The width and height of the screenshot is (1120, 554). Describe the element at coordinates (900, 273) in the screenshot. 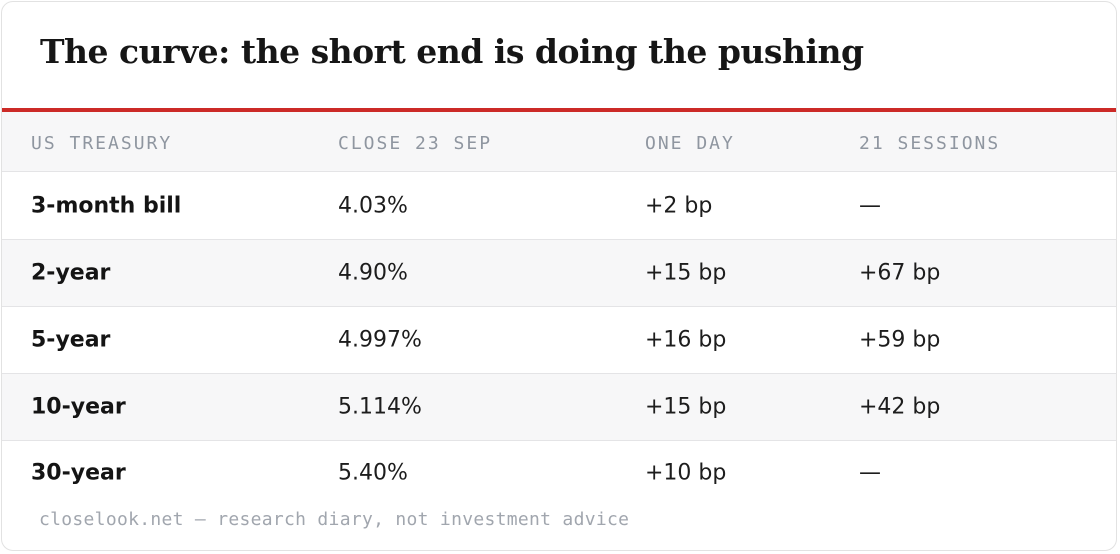

I see `sessions-change-cell: +67 bp` at that location.